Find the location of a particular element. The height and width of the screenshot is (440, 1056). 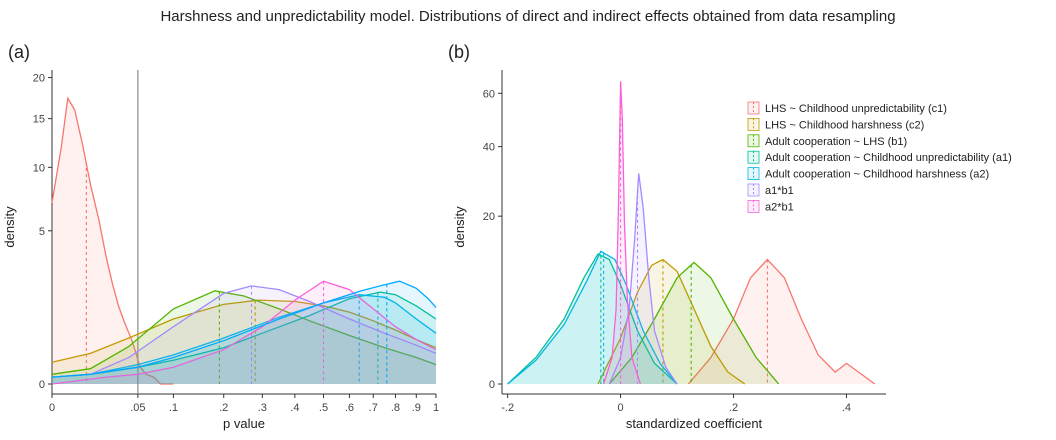

legend-item: a1*b1 is located at coordinates (771, 190).